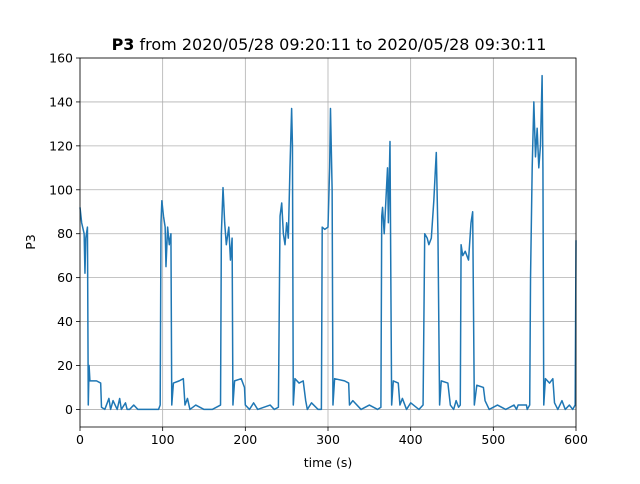 Image resolution: width=640 pixels, height=484 pixels. I want to click on x-tick-label: 500, so click(493, 439).